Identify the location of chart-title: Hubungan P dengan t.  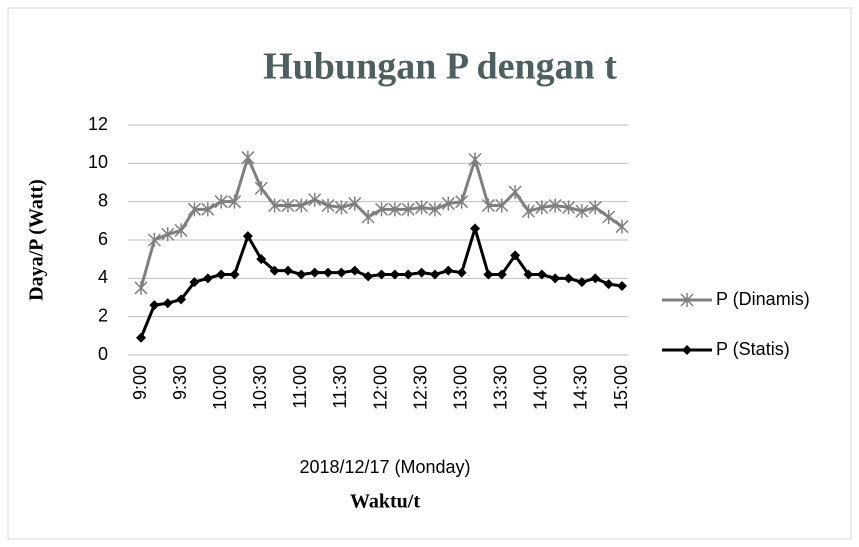
(440, 67).